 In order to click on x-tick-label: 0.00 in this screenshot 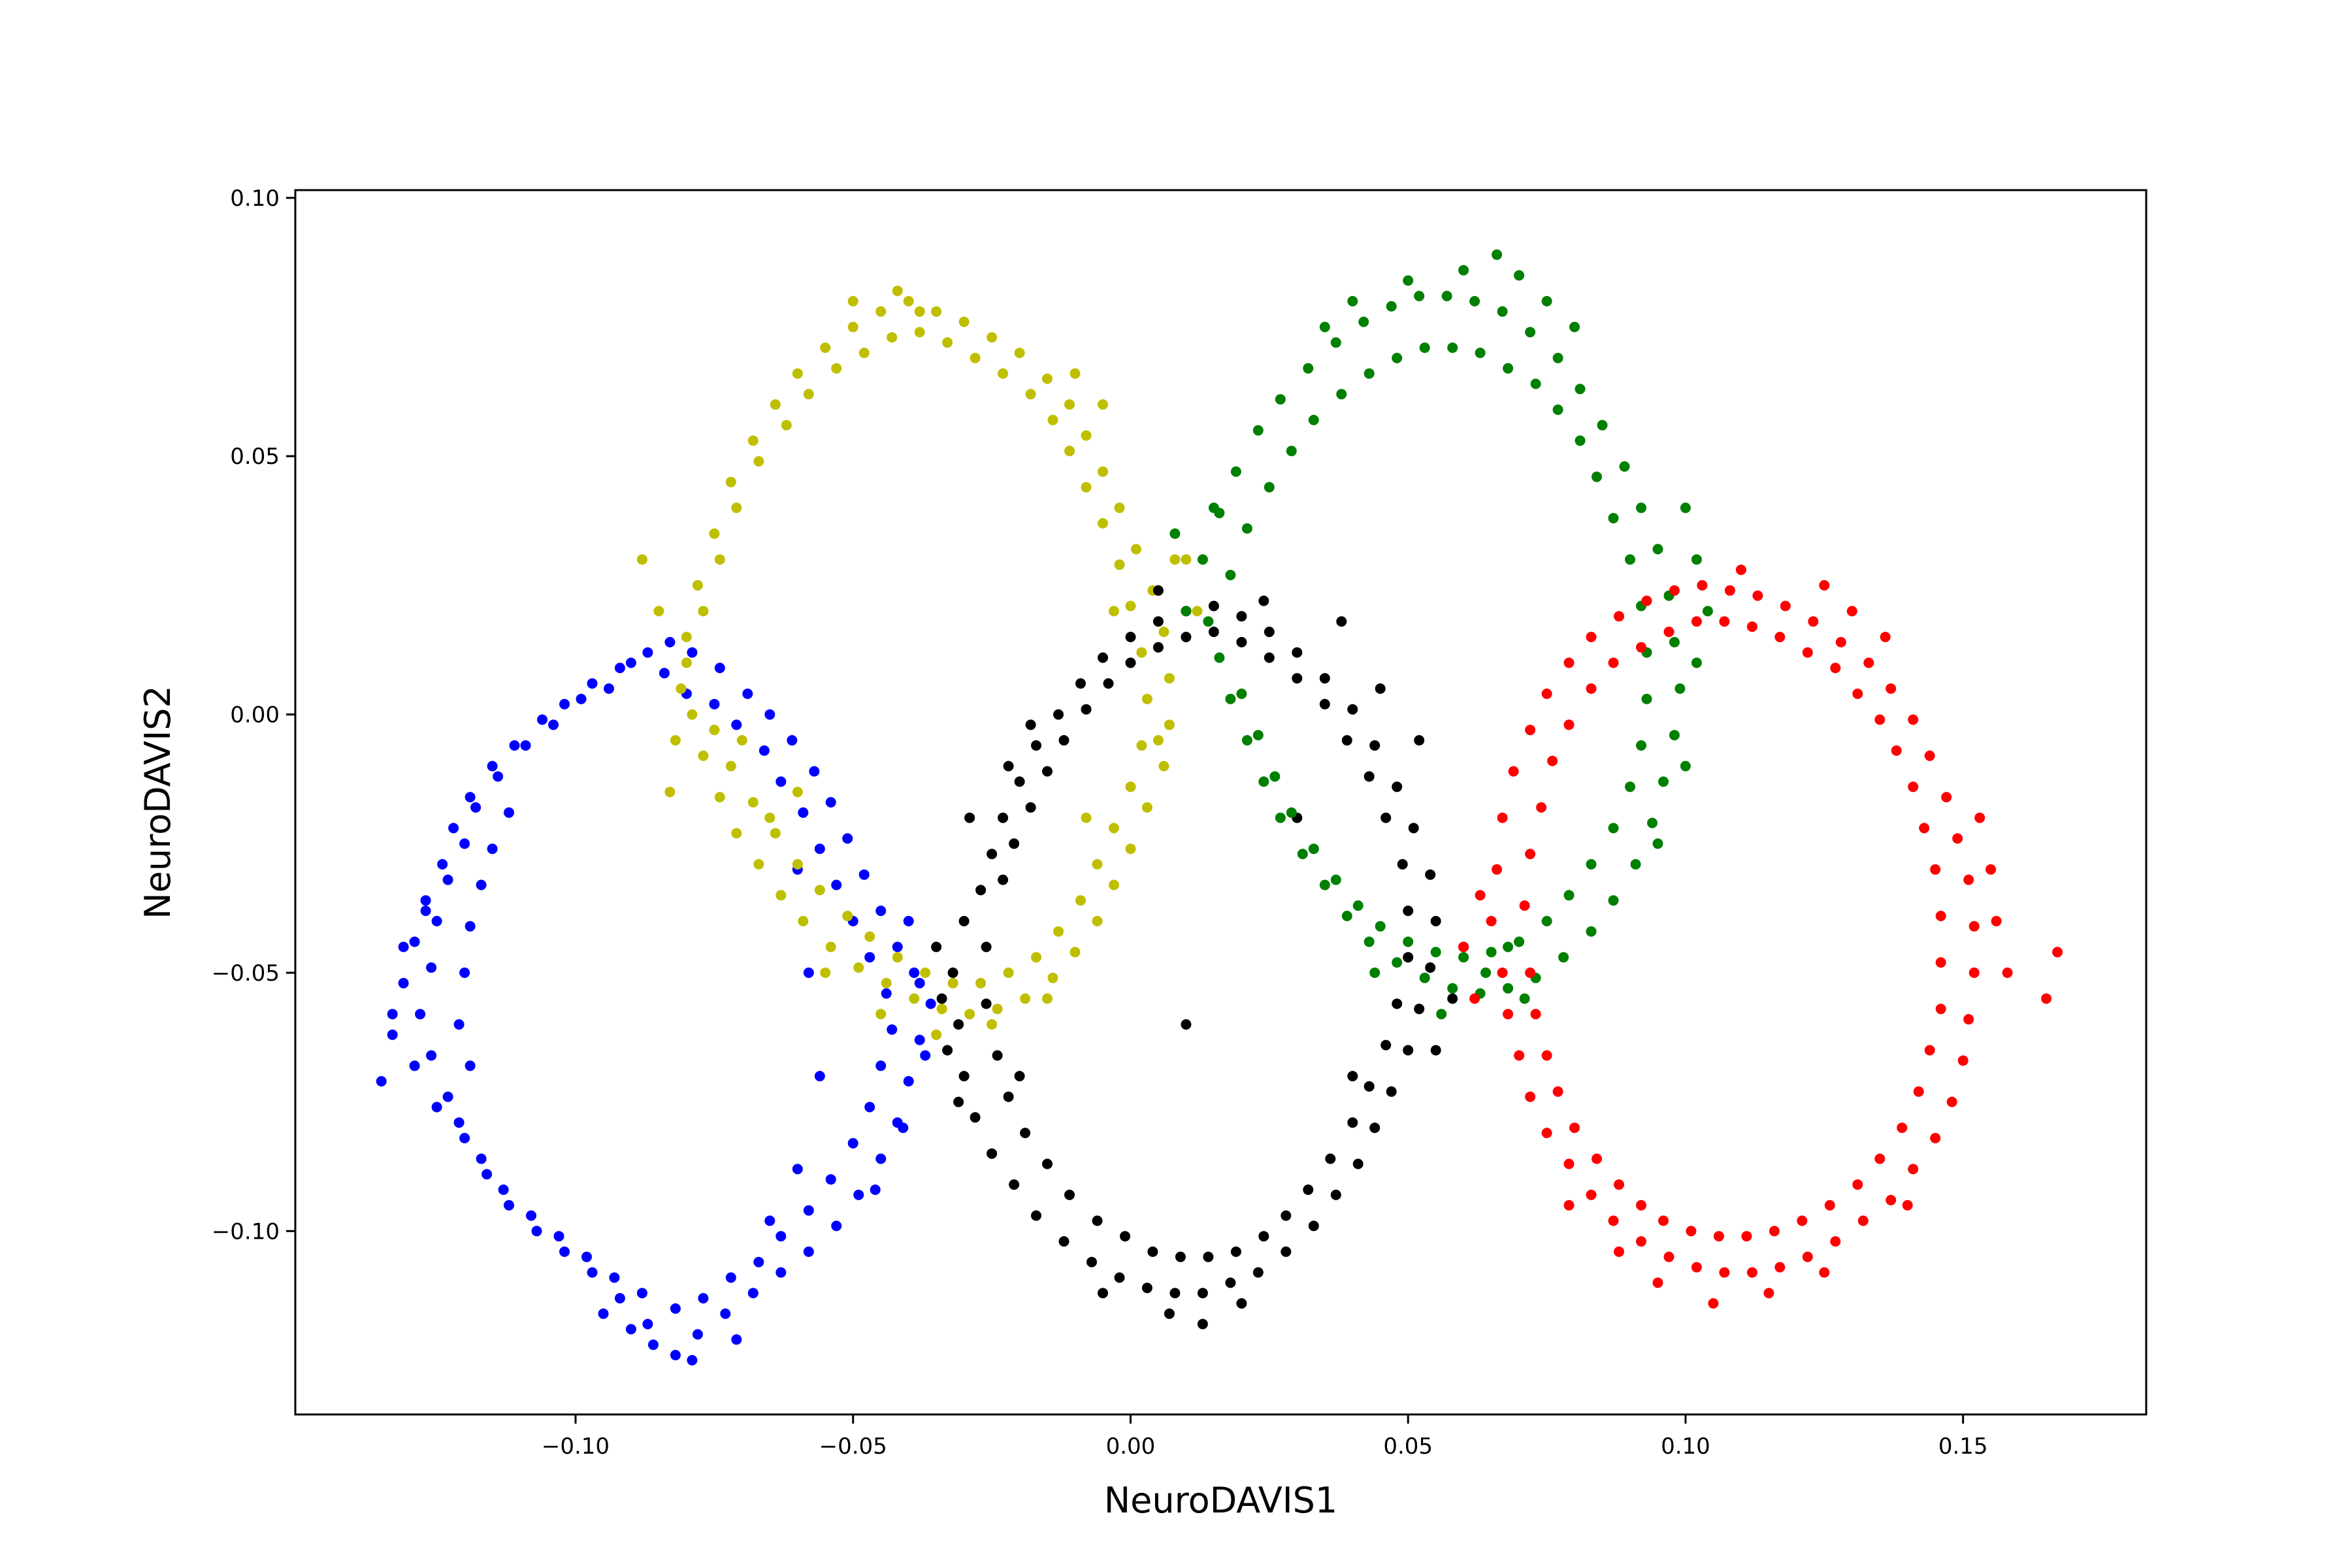, I will do `click(1131, 1446)`.